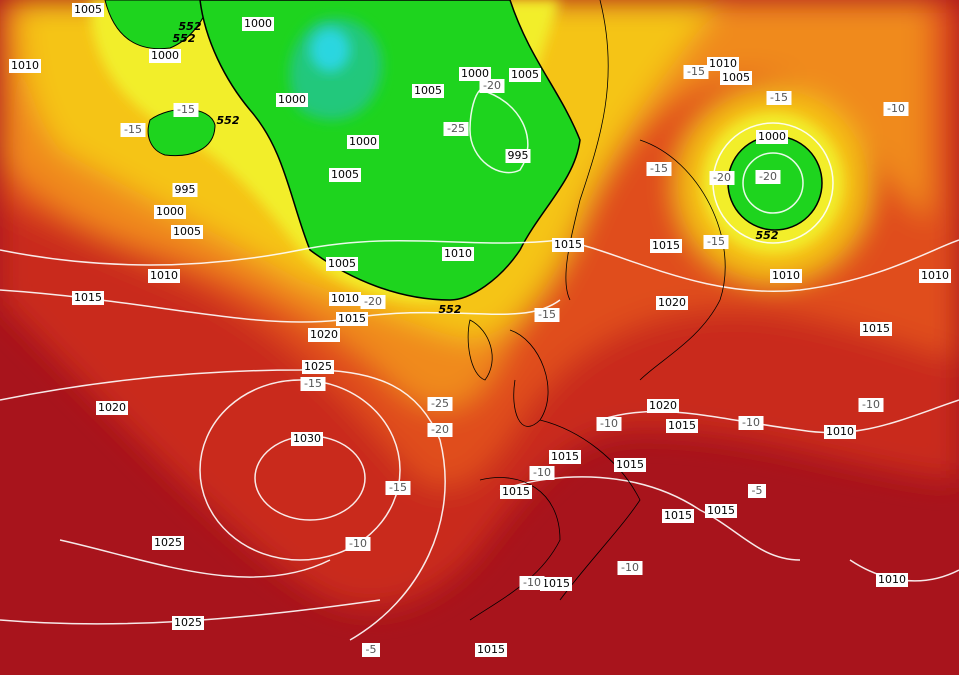 Image resolution: width=959 pixels, height=675 pixels. Describe the element at coordinates (757, 490) in the screenshot. I see `temperature-label: -5` at that location.